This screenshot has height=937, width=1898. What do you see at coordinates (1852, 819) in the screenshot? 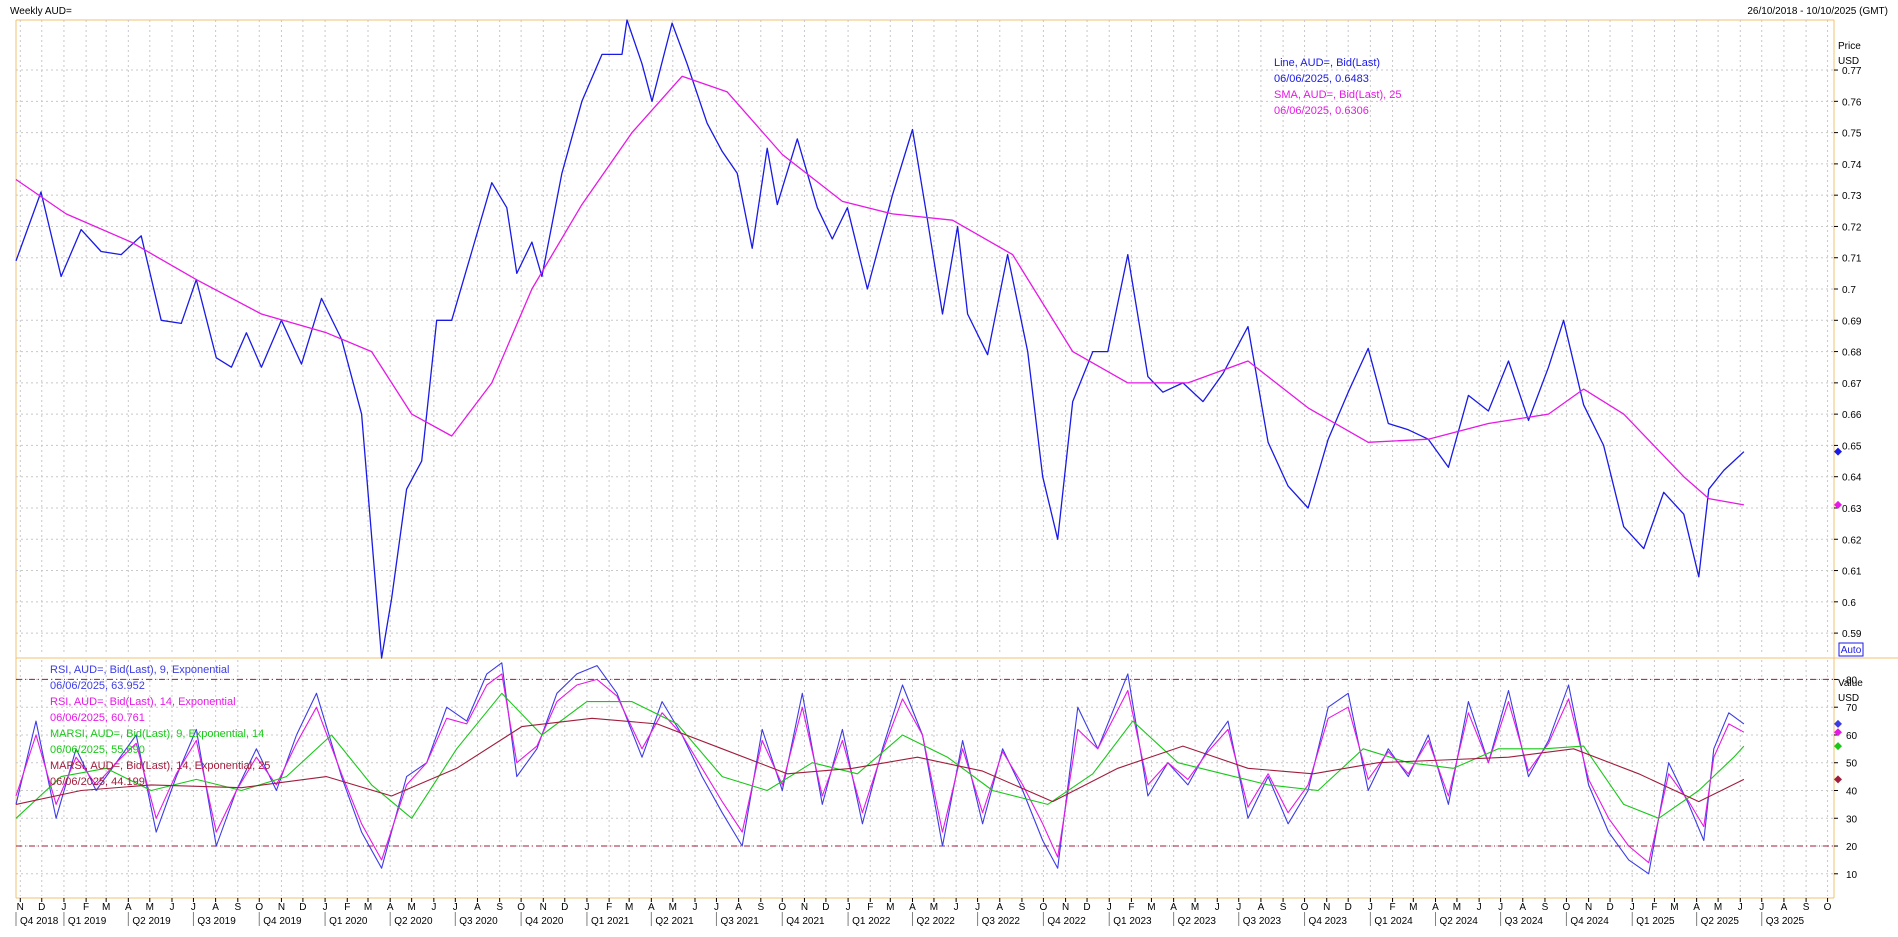
I see `value-tick-label: 30` at bounding box center [1852, 819].